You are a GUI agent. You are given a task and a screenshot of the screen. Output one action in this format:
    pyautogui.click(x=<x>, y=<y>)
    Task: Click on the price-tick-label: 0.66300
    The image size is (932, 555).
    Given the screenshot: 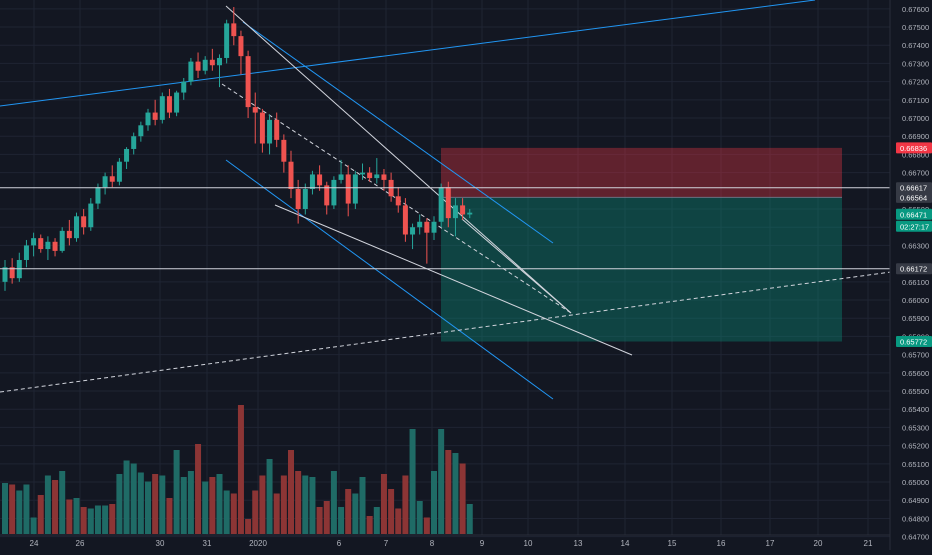 What is the action you would take?
    pyautogui.click(x=915, y=245)
    